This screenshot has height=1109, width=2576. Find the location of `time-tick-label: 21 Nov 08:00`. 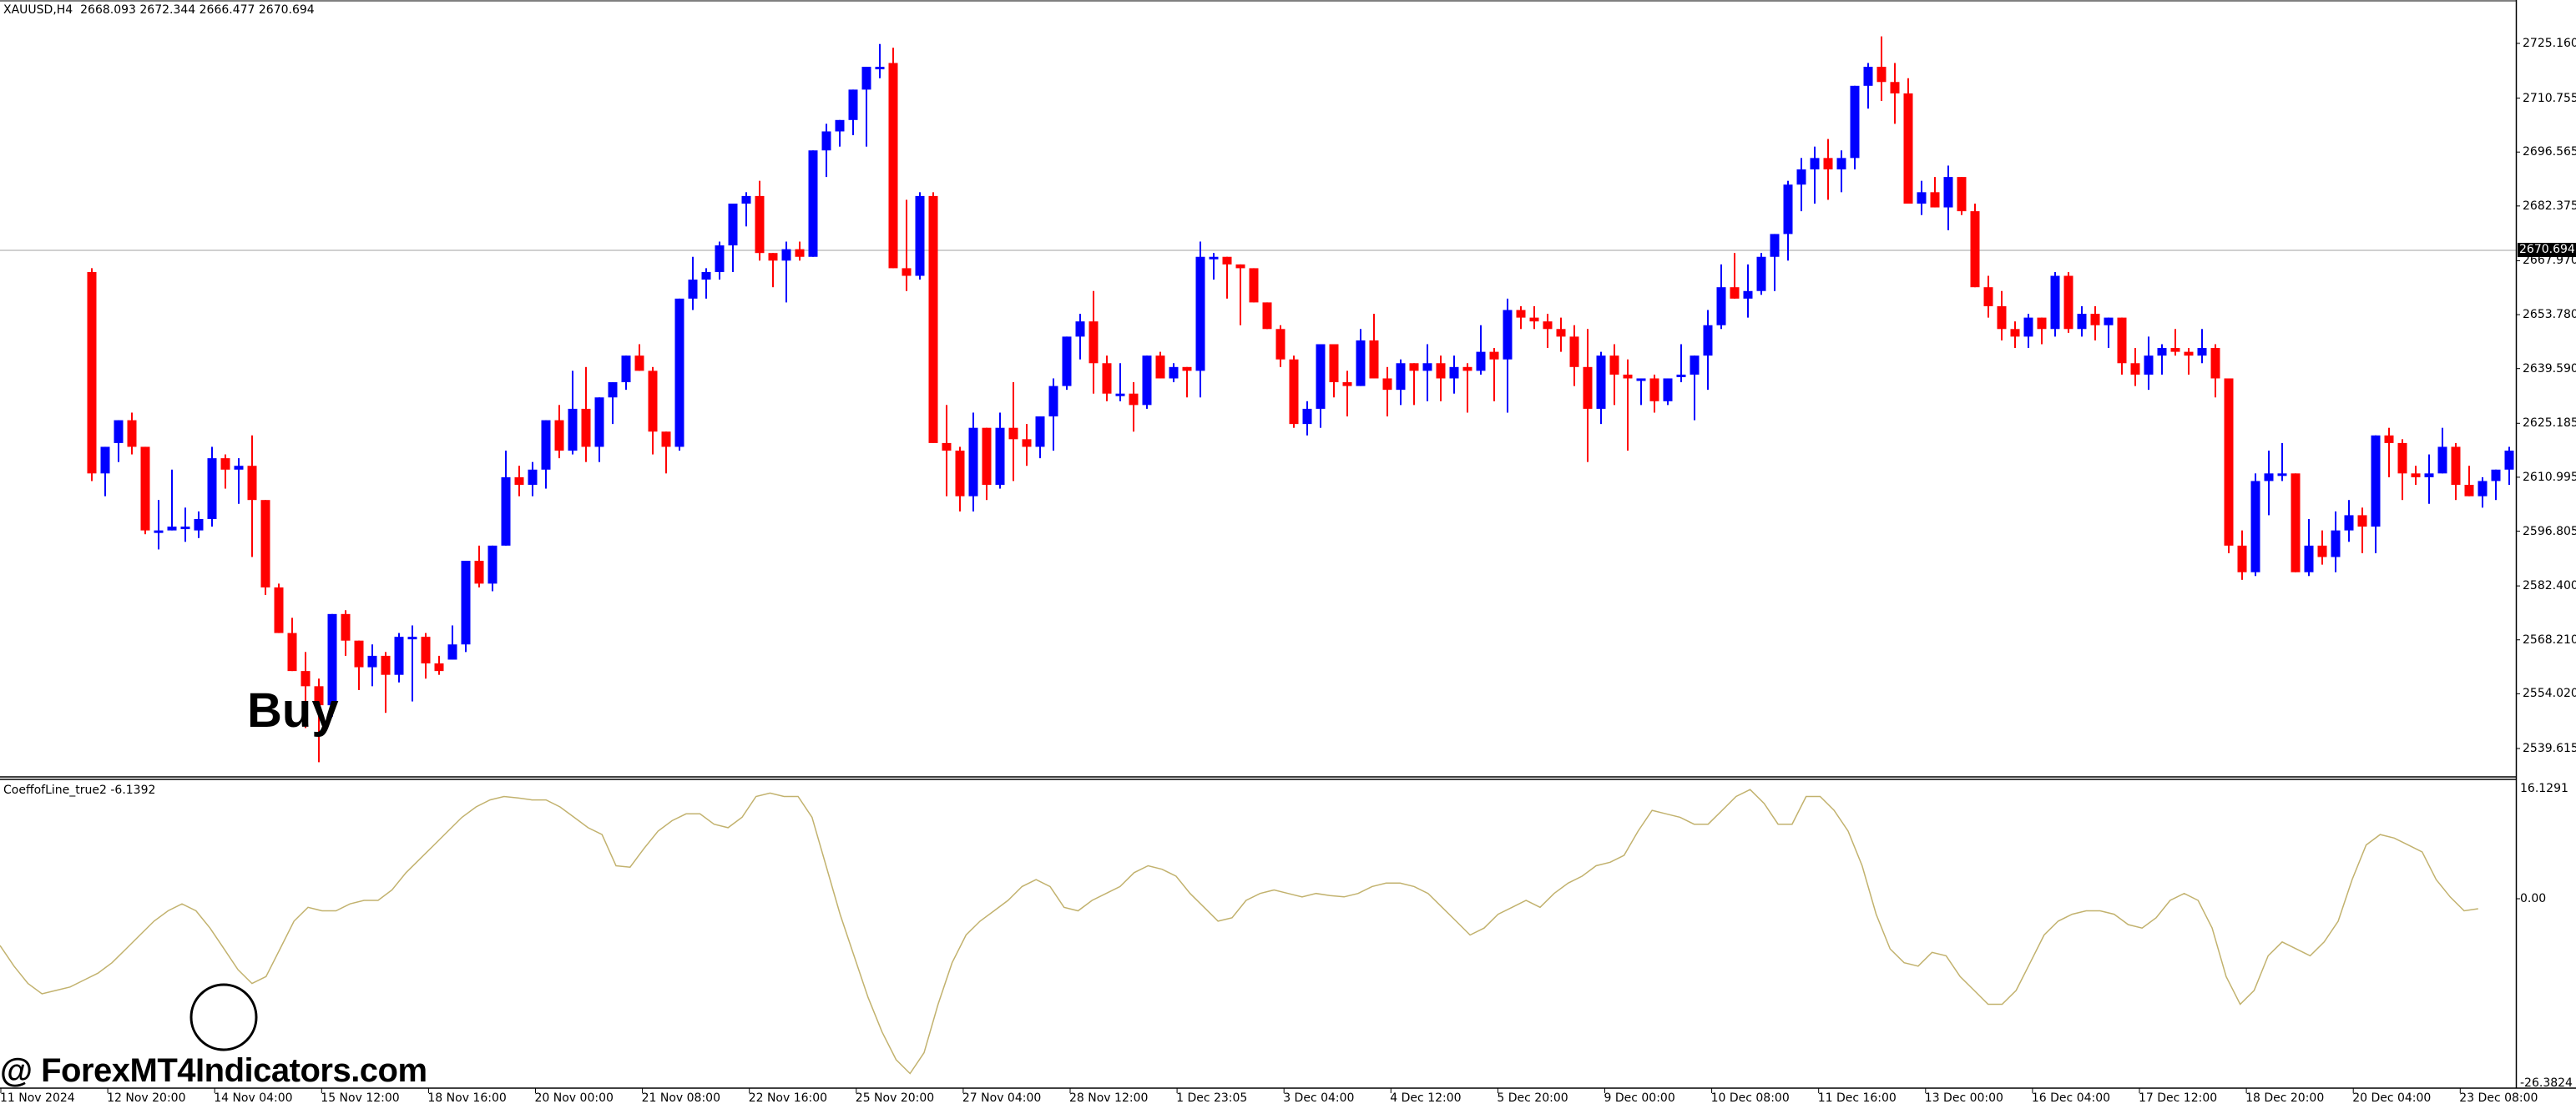

time-tick-label: 21 Nov 08:00 is located at coordinates (680, 1098).